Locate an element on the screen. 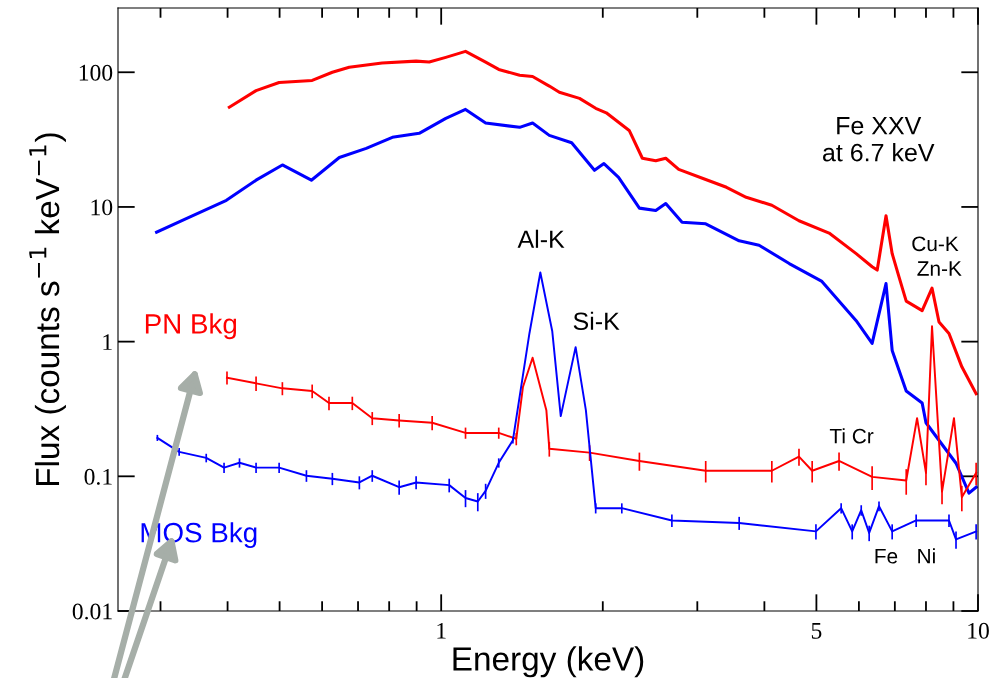  y-tick-label: 100 is located at coordinates (96, 72).